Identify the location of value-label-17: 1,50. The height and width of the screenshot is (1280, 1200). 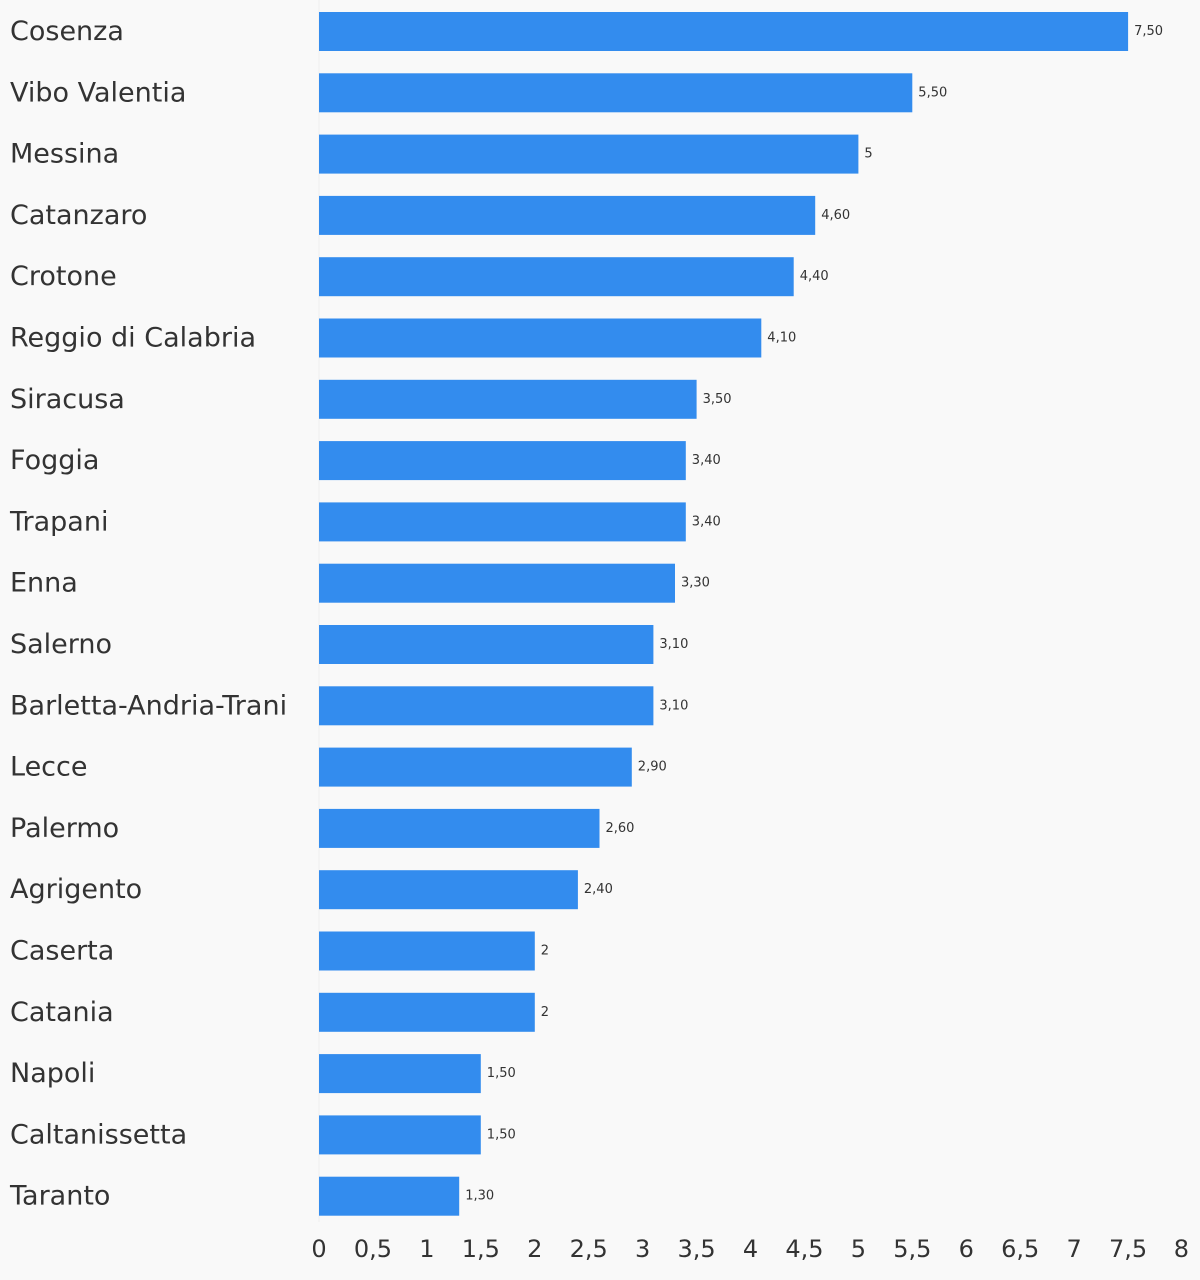
(501, 1073).